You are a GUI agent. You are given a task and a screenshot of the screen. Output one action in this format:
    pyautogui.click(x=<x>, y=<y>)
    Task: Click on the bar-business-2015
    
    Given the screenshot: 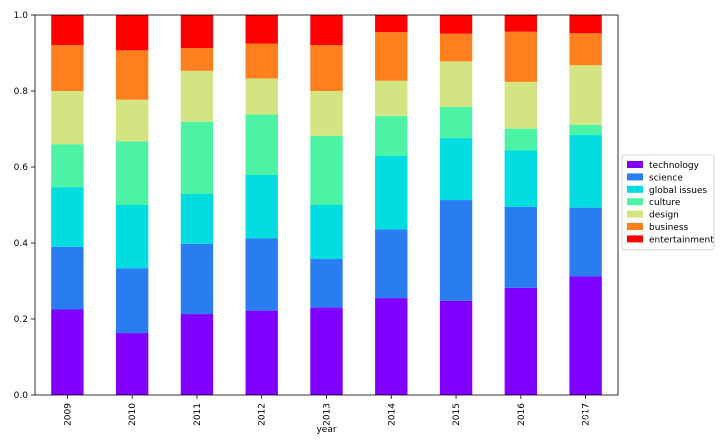 What is the action you would take?
    pyautogui.click(x=456, y=47)
    